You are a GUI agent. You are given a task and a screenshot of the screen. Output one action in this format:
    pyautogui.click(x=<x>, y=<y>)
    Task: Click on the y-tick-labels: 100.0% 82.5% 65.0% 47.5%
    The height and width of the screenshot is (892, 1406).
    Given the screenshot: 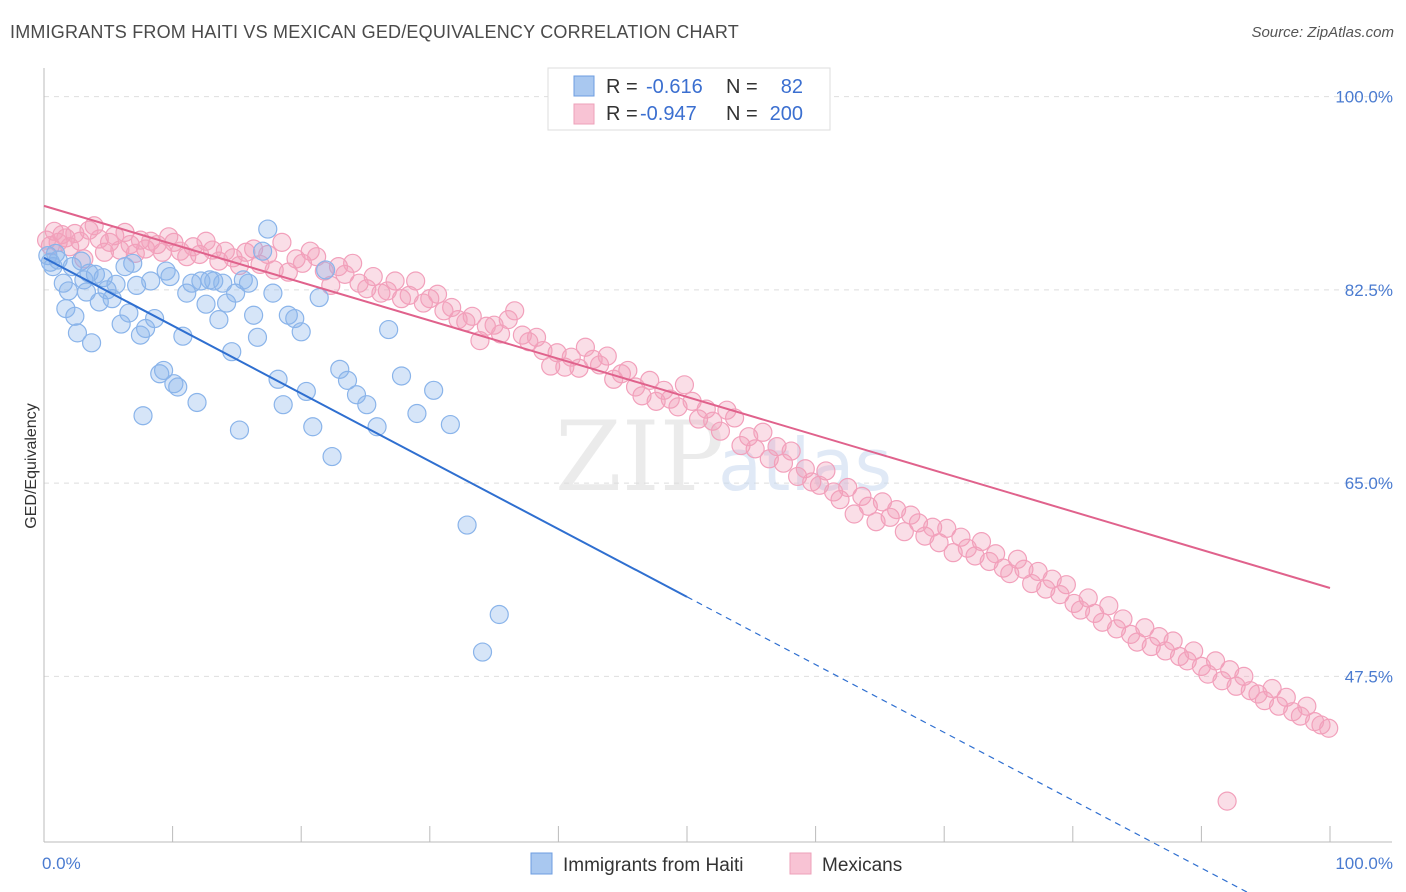 What is the action you would take?
    pyautogui.click(x=1364, y=387)
    